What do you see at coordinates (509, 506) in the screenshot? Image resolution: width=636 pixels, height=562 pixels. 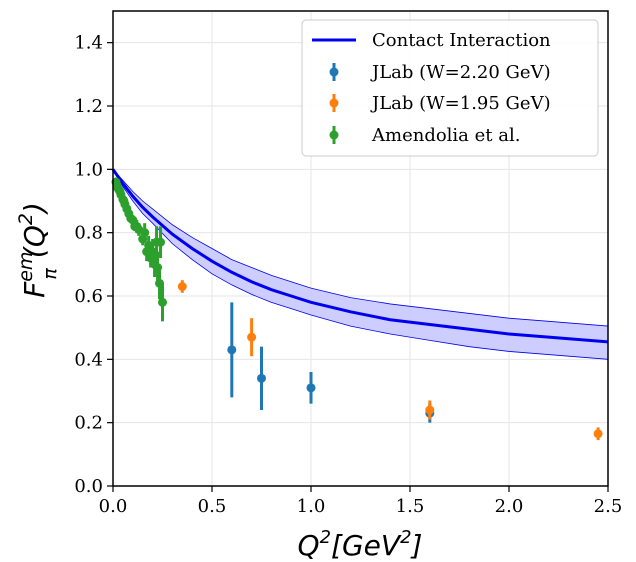 I see `x-tick-label: 2.0` at bounding box center [509, 506].